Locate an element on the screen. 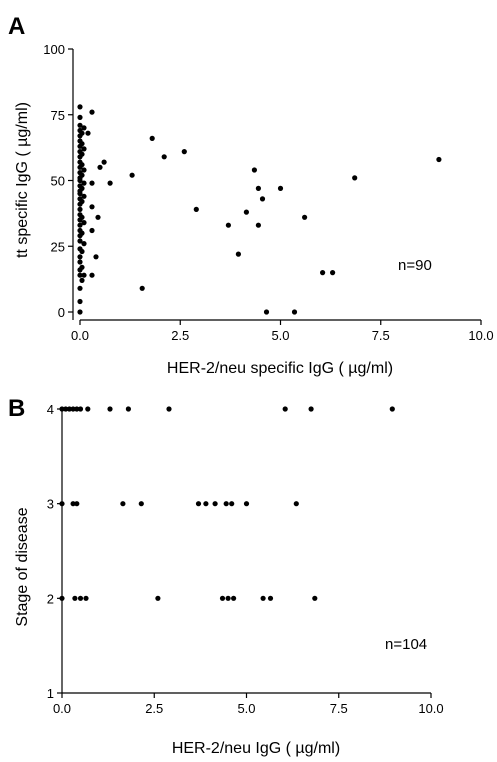 The height and width of the screenshot is (762, 497). panel-a-x-tick-label: 5.0 is located at coordinates (280, 335).